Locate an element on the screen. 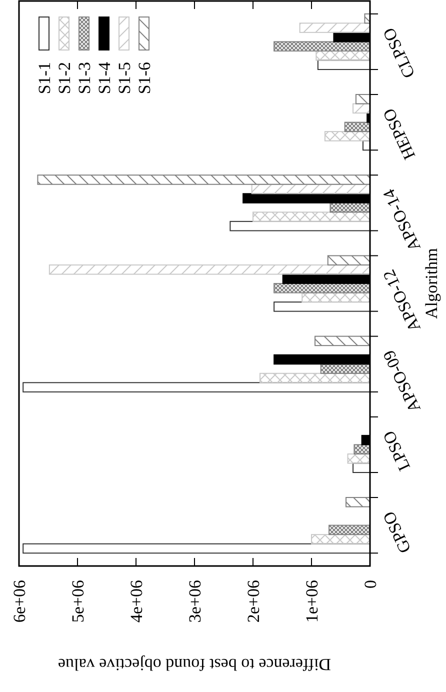 The height and width of the screenshot is (692, 446). y-tick-label: GPSO is located at coordinates (397, 532).